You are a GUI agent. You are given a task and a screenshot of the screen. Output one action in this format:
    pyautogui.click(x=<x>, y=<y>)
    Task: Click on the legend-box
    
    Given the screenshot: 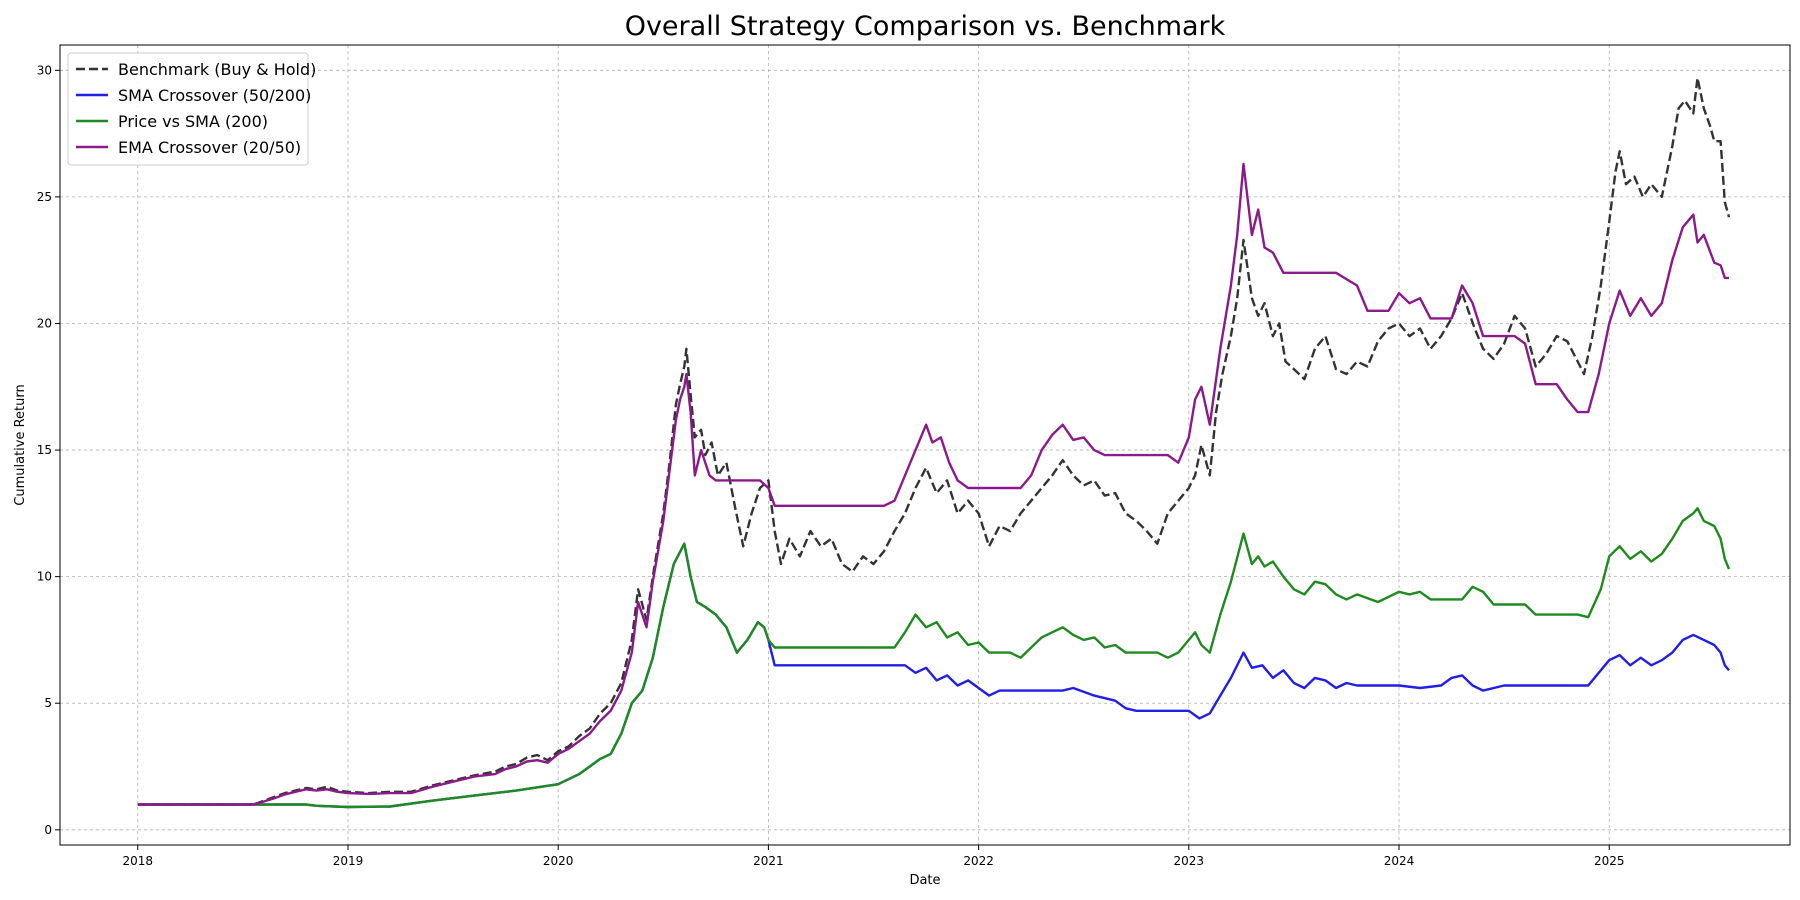 What is the action you would take?
    pyautogui.click(x=188, y=109)
    